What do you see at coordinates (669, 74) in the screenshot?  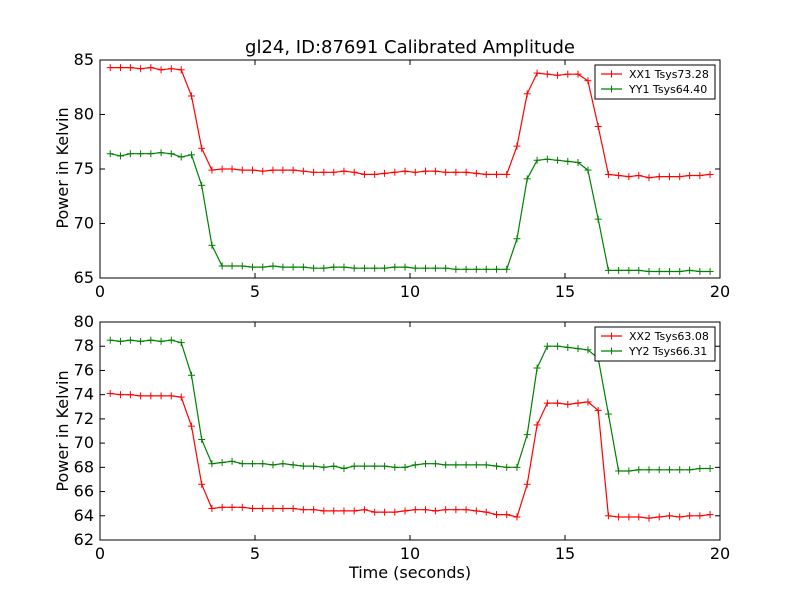 I see `top-legend-label: XX1 Tsys73.28` at bounding box center [669, 74].